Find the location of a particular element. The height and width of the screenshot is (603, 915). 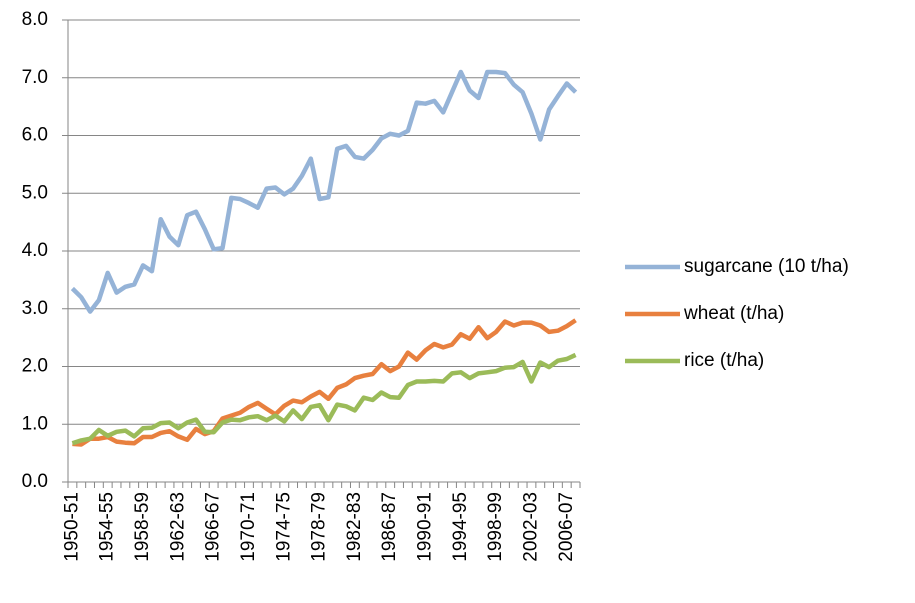

x-tick-label: 1974-75 is located at coordinates (283, 527).